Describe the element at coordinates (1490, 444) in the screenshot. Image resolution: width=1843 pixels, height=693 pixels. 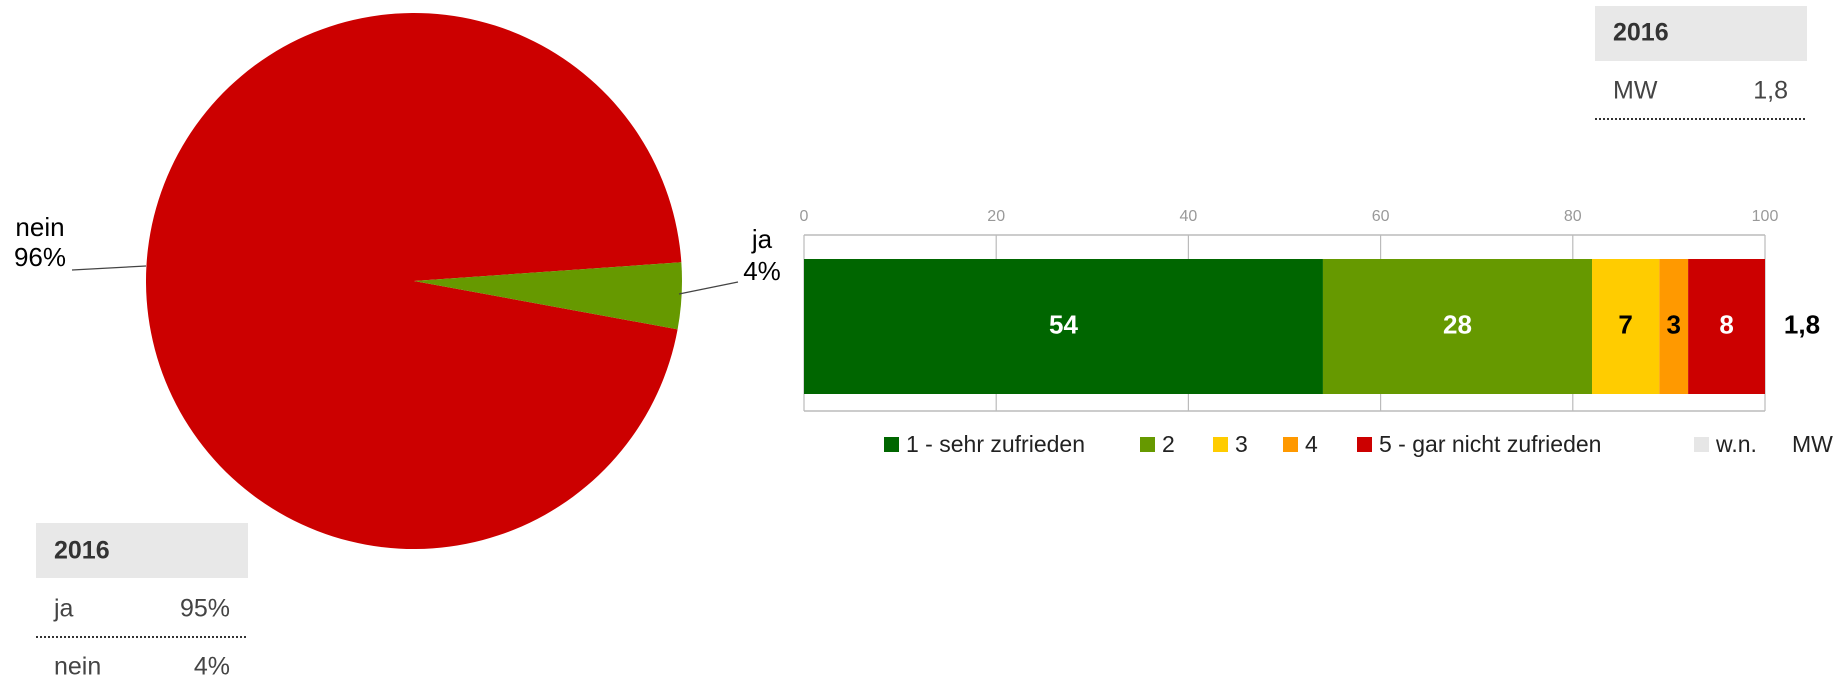
I see `legend-label: 5 - gar nicht zufrieden` at that location.